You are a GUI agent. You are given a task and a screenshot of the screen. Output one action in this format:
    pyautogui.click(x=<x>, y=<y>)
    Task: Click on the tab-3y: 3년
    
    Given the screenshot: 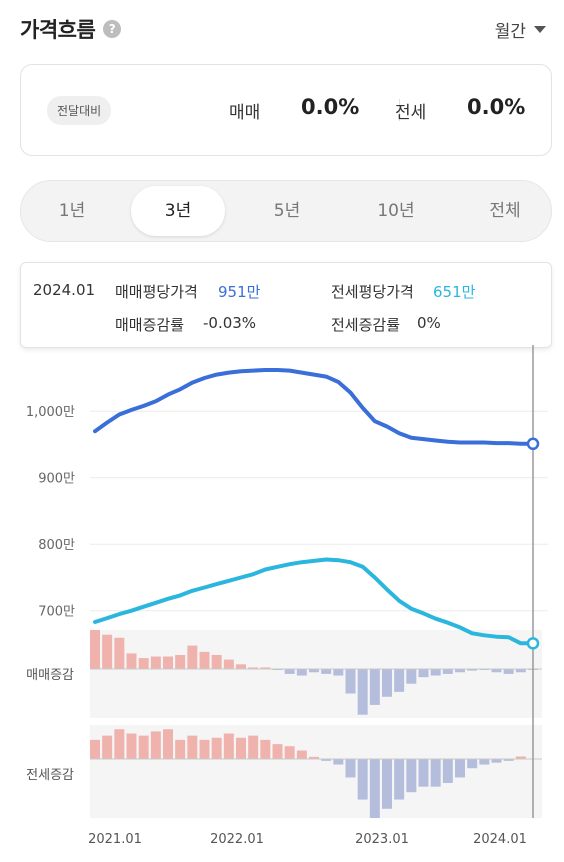 What is the action you would take?
    pyautogui.click(x=178, y=211)
    